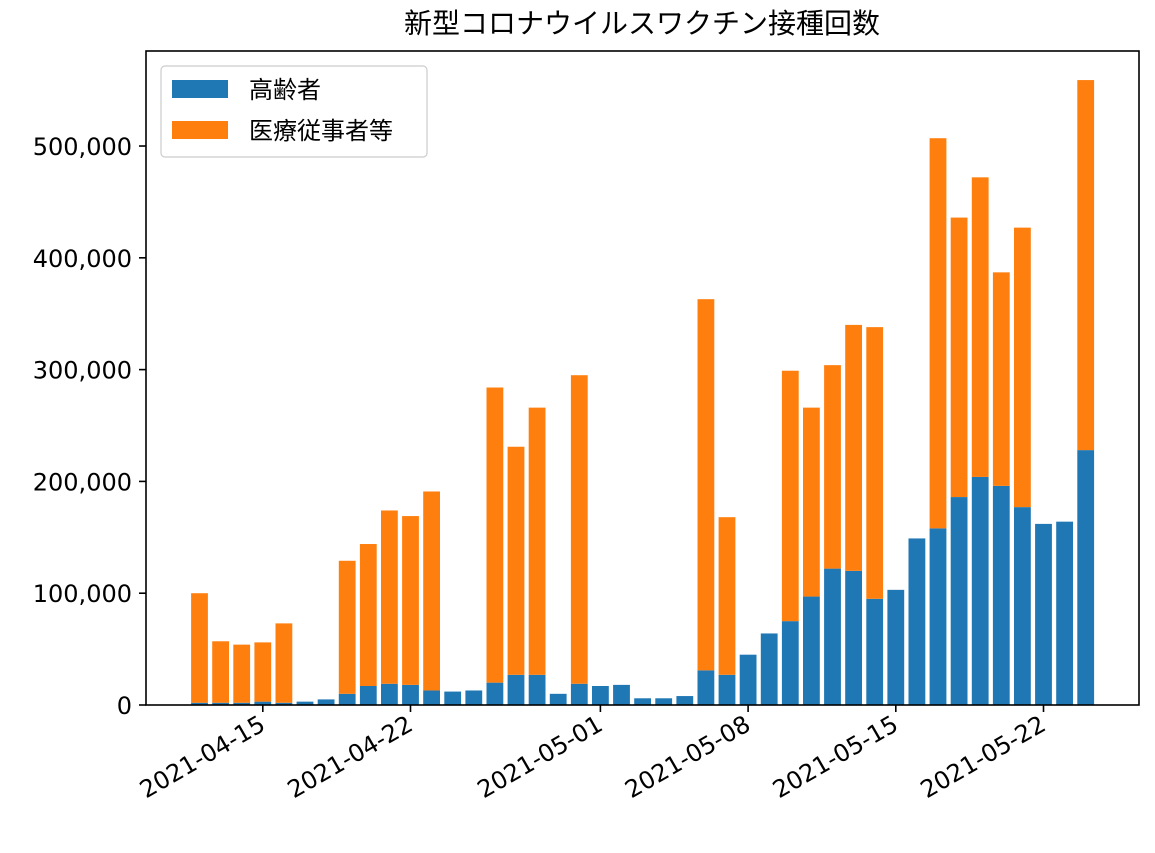 The height and width of the screenshot is (853, 1155). What do you see at coordinates (540, 757) in the screenshot?
I see `x-tick-label: 2021-05-01` at bounding box center [540, 757].